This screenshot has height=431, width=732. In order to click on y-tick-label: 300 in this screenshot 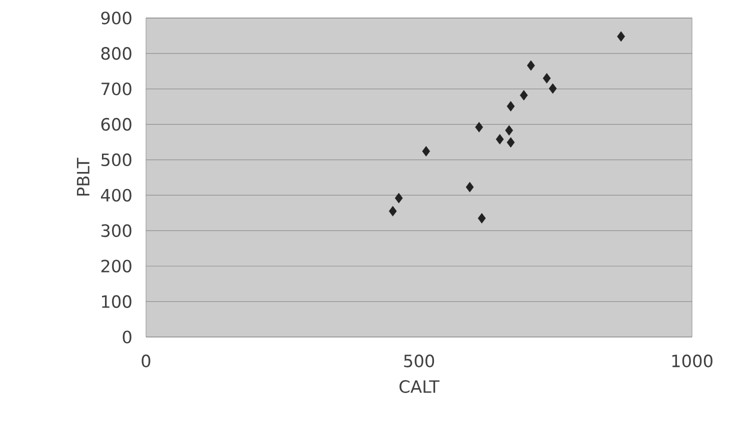, I will do `click(116, 231)`.